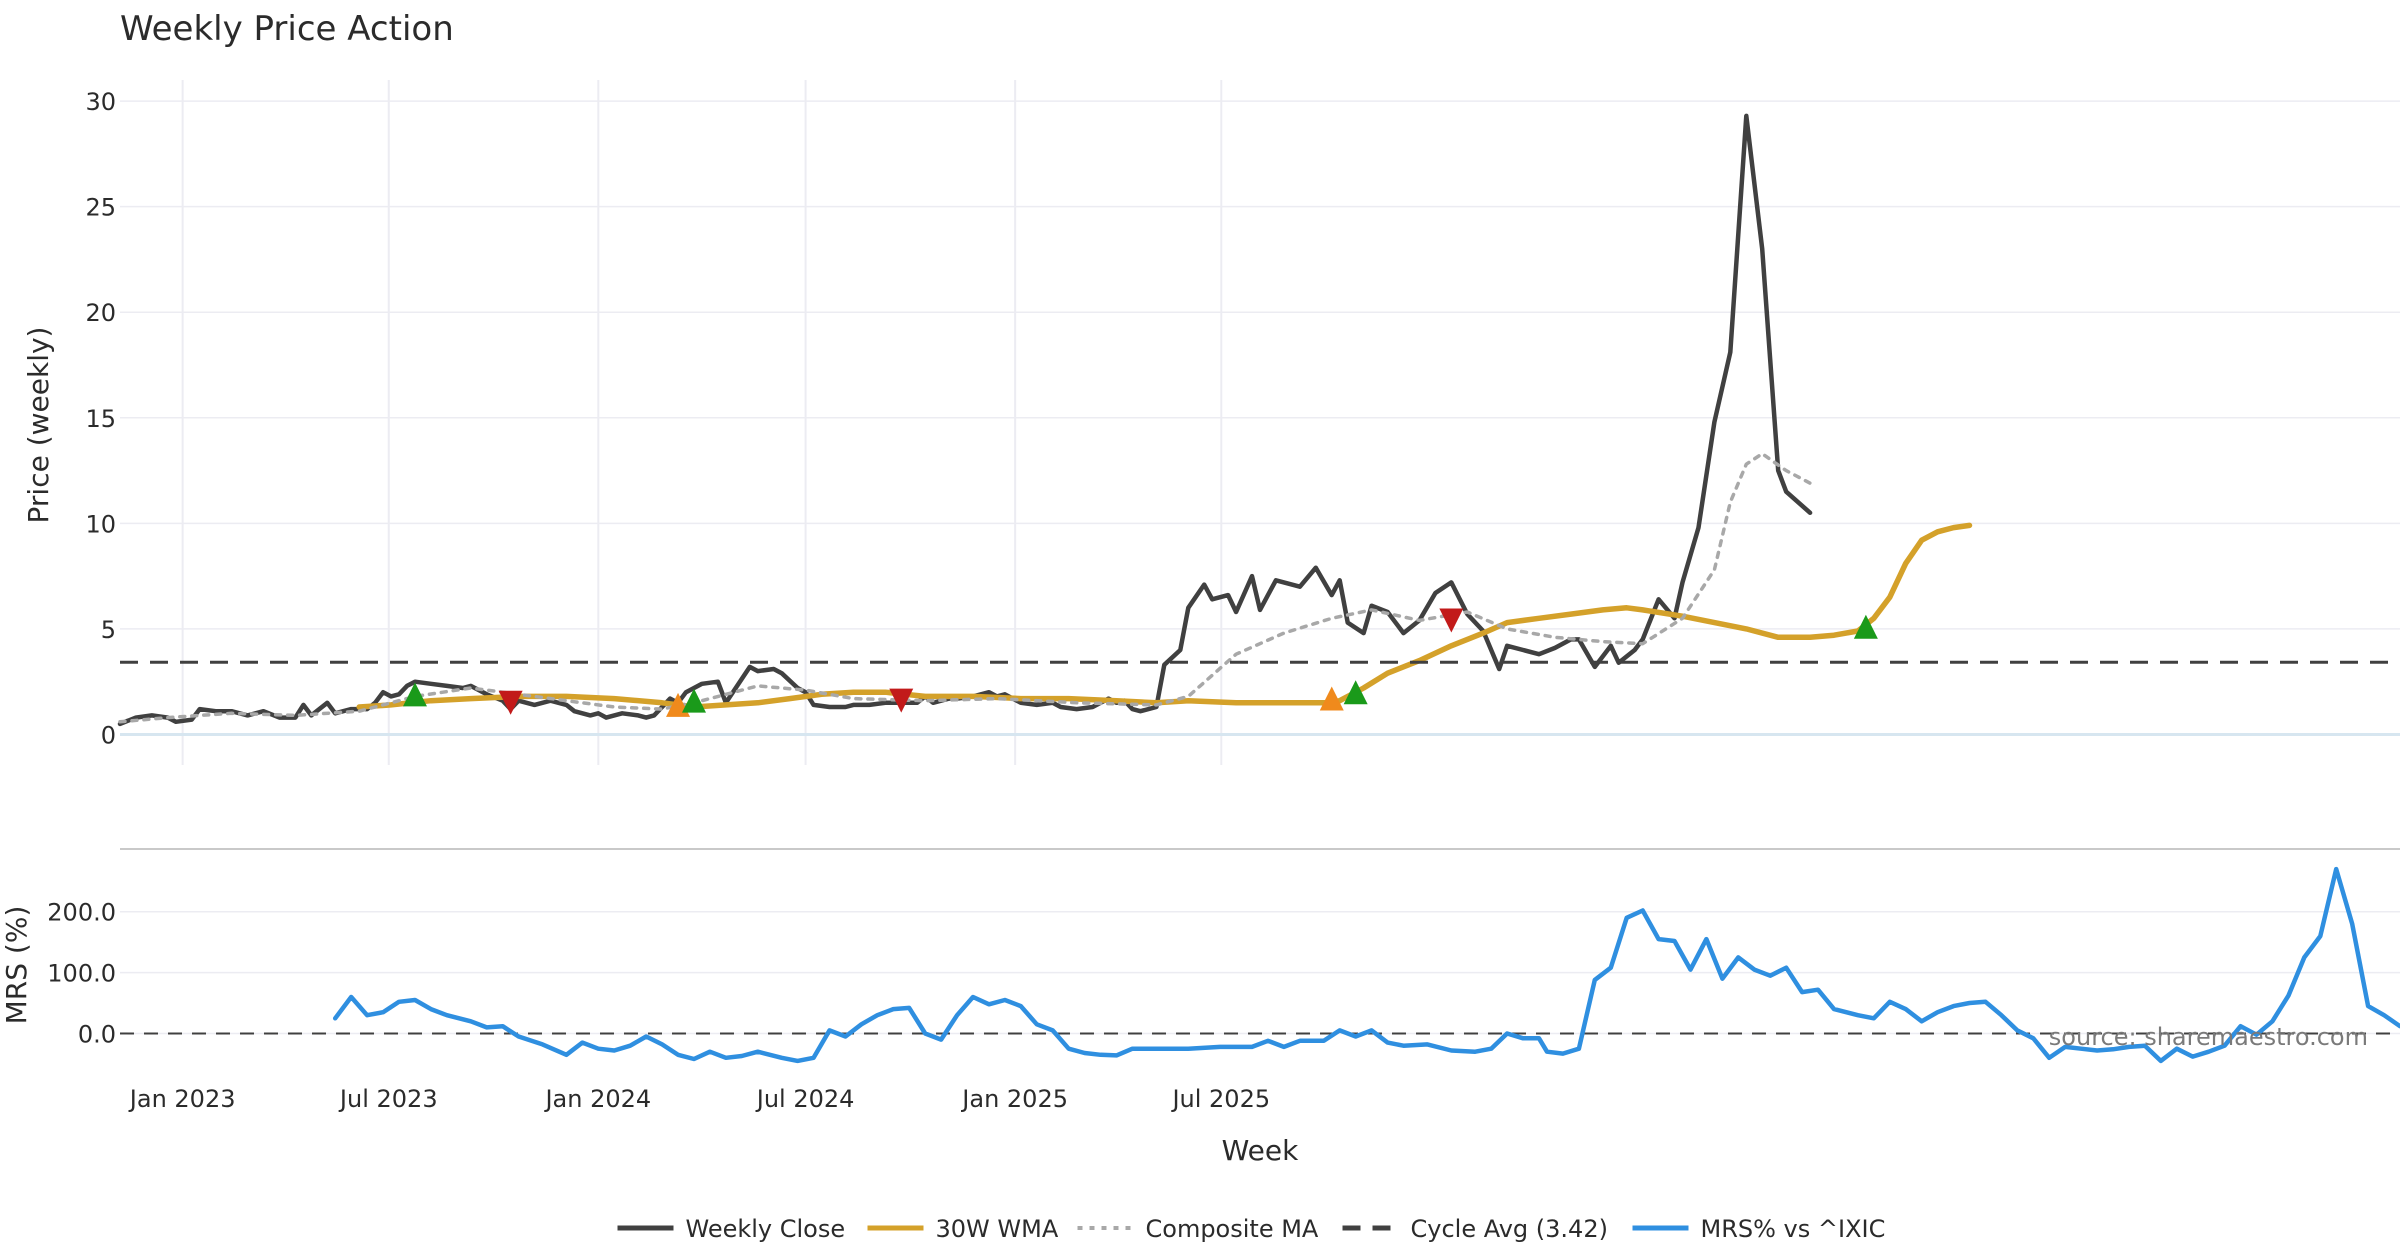  I want to click on x-tick-label: Jul 2024, so click(805, 1099).